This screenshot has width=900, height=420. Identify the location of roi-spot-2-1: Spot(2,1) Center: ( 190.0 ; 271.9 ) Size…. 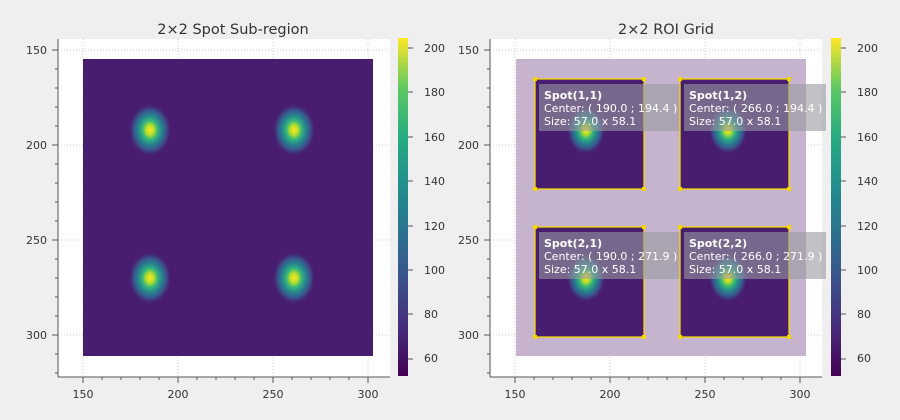
(607, 282).